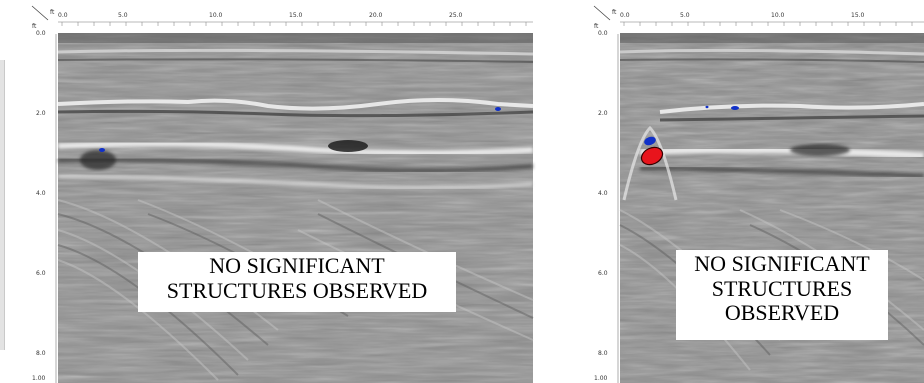  I want to click on dark-blob-left, so click(98, 160).